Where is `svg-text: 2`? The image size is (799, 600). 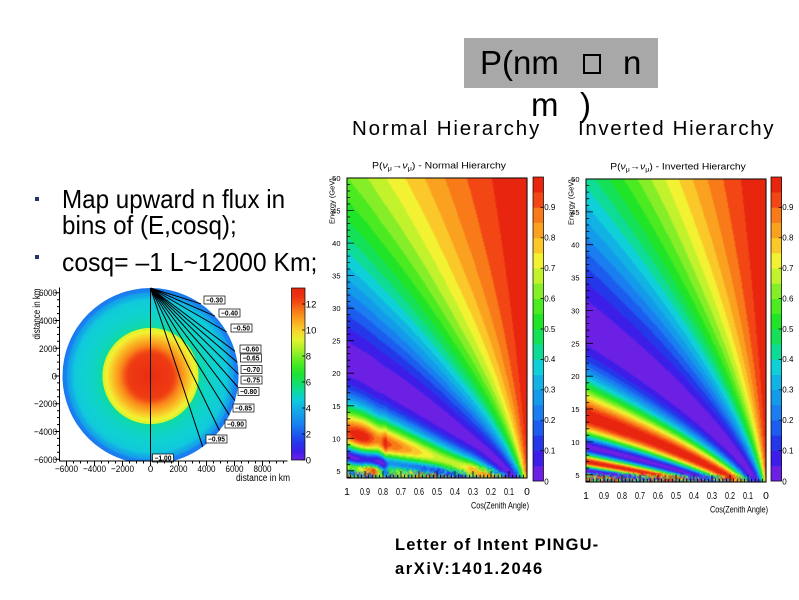
svg-text: 2 is located at coordinates (308, 435).